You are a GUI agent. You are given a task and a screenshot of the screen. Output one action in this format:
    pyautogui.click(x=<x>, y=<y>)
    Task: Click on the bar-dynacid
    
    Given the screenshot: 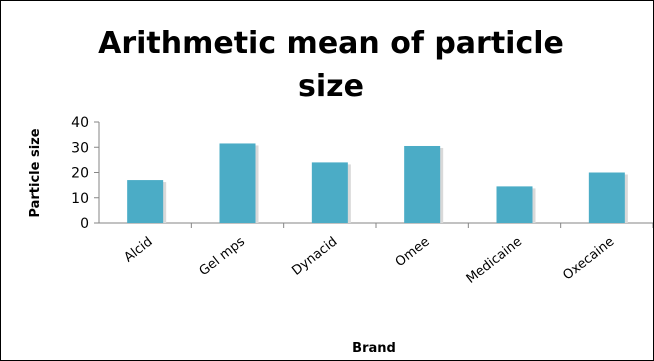 What is the action you would take?
    pyautogui.click(x=329, y=192)
    